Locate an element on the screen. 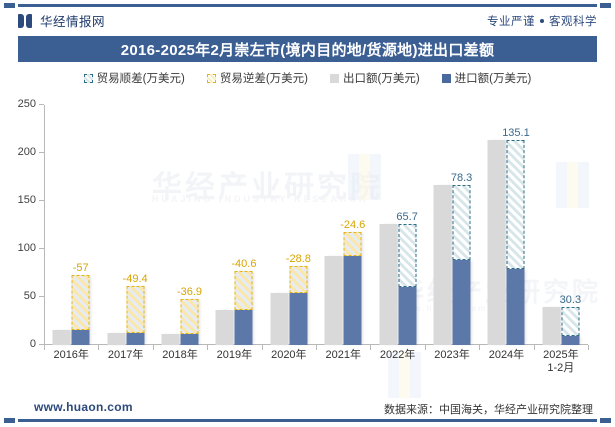 The width and height of the screenshot is (615, 427). x-axis is located at coordinates (316, 344).